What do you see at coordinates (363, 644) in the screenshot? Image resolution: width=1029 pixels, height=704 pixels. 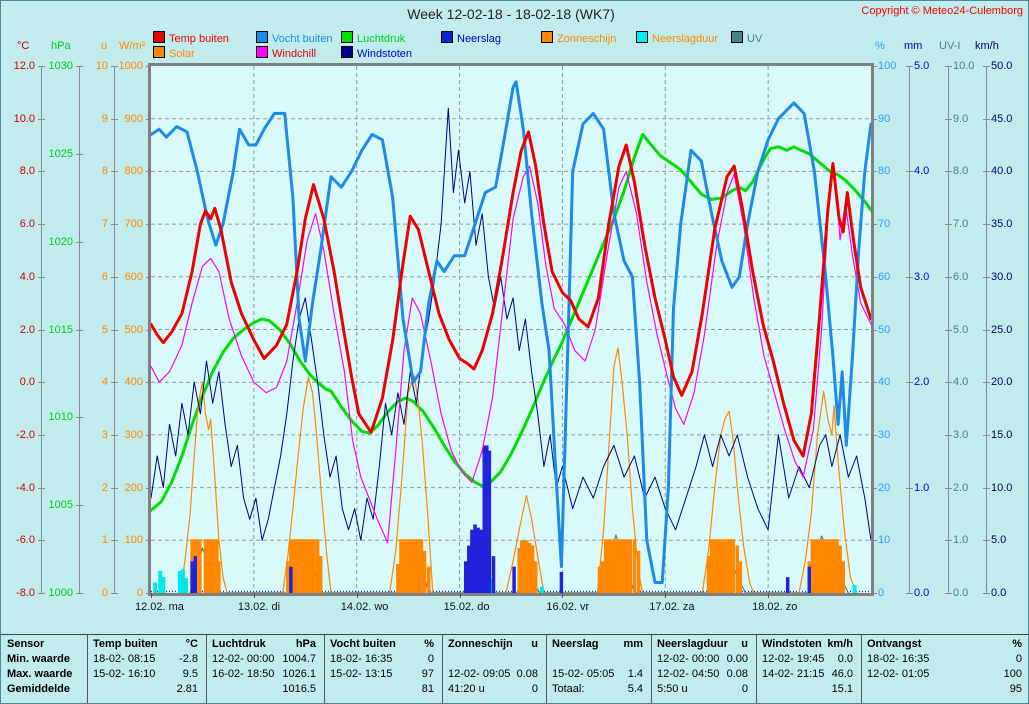 I see `table-col-header: Vocht buiten` at bounding box center [363, 644].